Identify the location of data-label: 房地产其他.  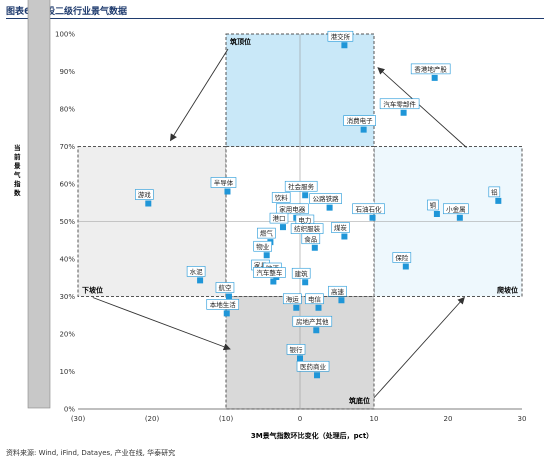
(312, 321).